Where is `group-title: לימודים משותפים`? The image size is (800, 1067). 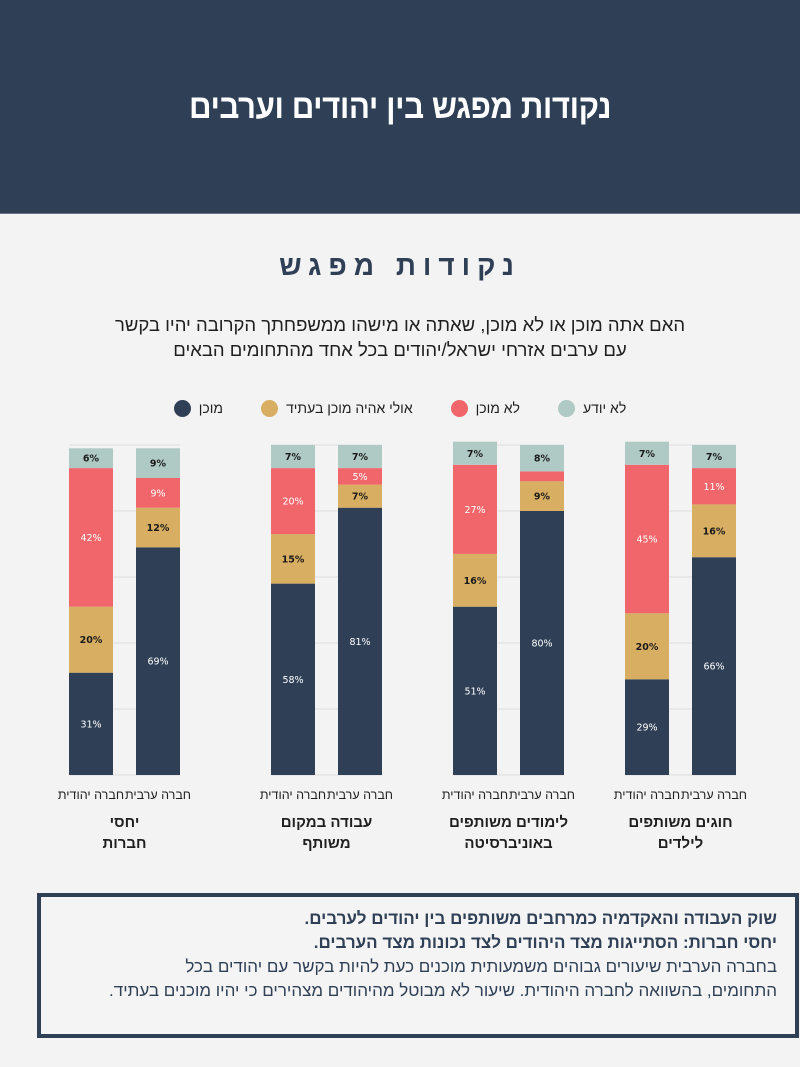
group-title: לימודים משותפים is located at coordinates (508, 822).